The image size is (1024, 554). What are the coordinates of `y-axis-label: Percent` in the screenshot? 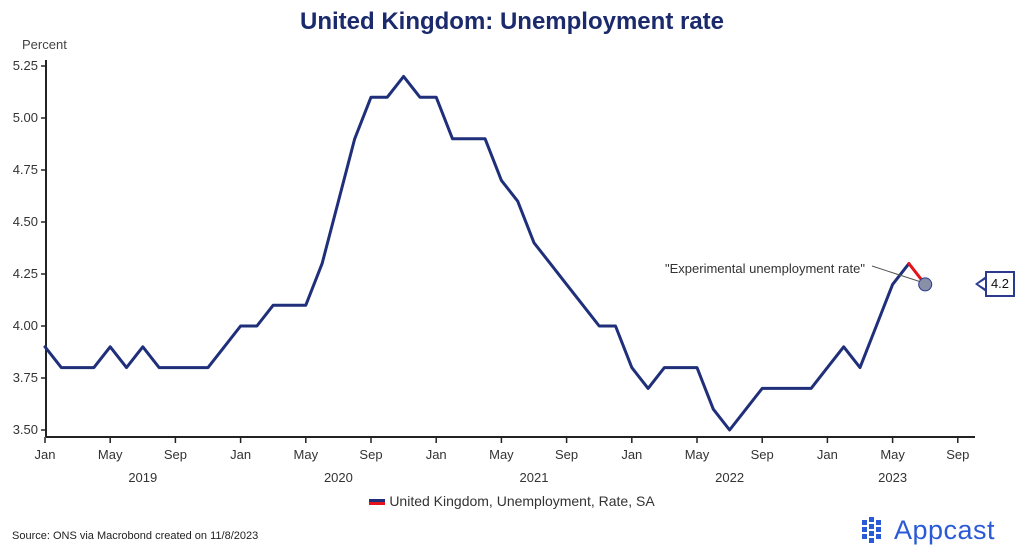 It's located at (44, 44).